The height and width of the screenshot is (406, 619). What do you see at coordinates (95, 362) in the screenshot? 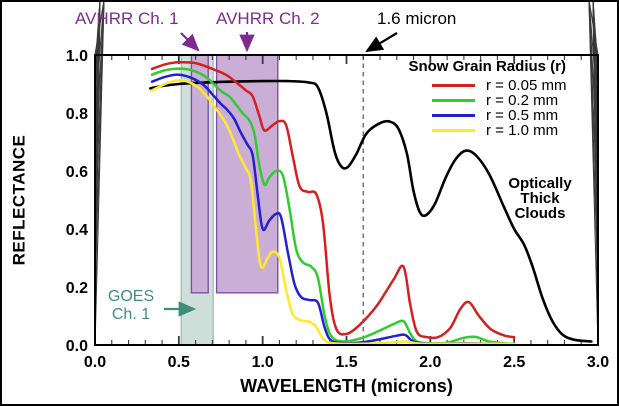
I see `x-tick-label: 0.0` at bounding box center [95, 362].